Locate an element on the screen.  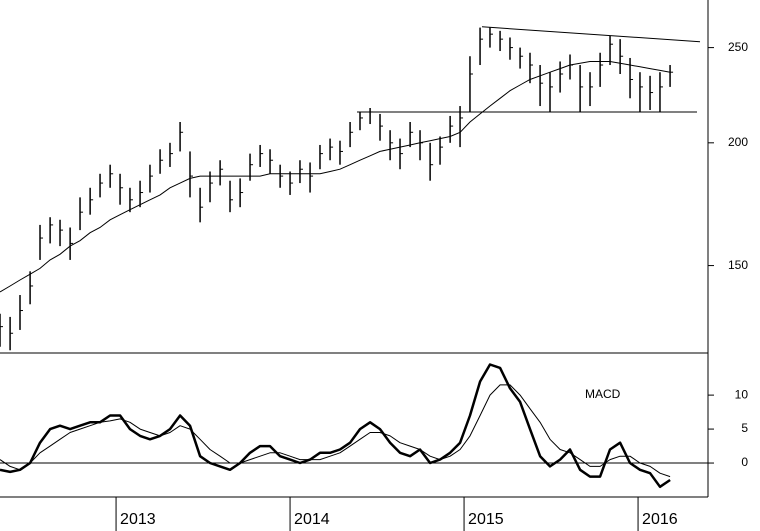
y-tick-label: 10 is located at coordinates (742, 394).